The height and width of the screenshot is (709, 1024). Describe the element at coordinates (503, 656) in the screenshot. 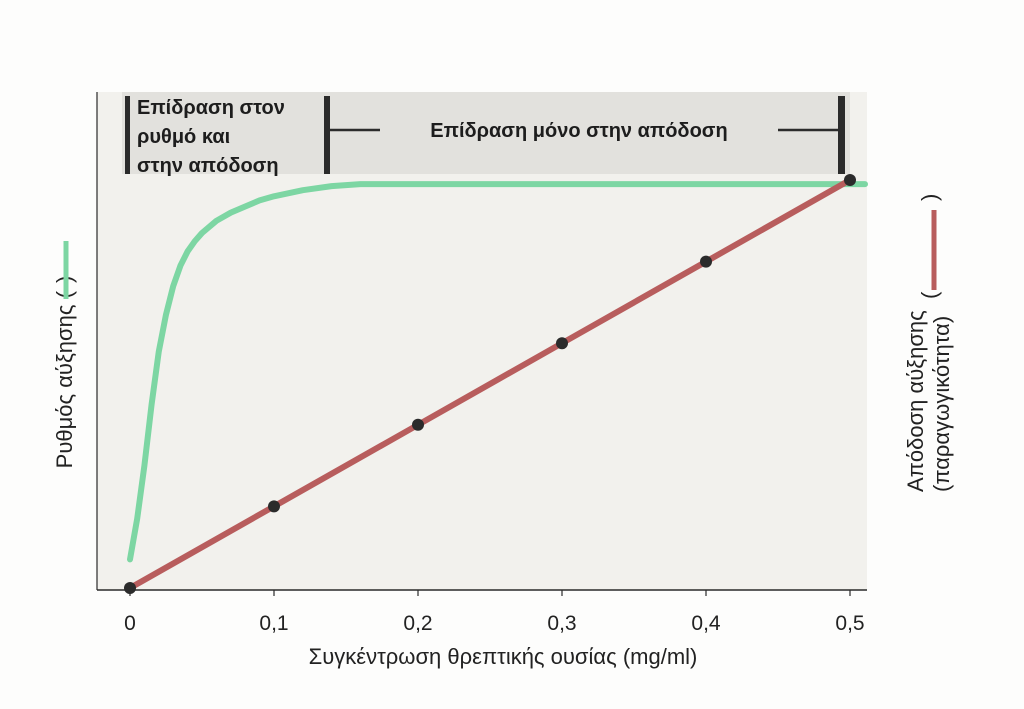

I see `x-axis-label: Συγκέντρωση θρεπτικής ουσίας (mg/ml)` at that location.